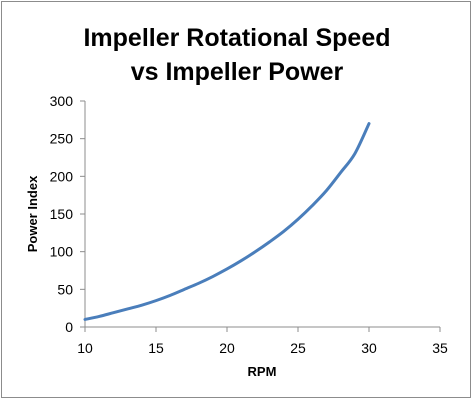 Image resolution: width=474 pixels, height=401 pixels. I want to click on y-tick-label: 200, so click(62, 176).